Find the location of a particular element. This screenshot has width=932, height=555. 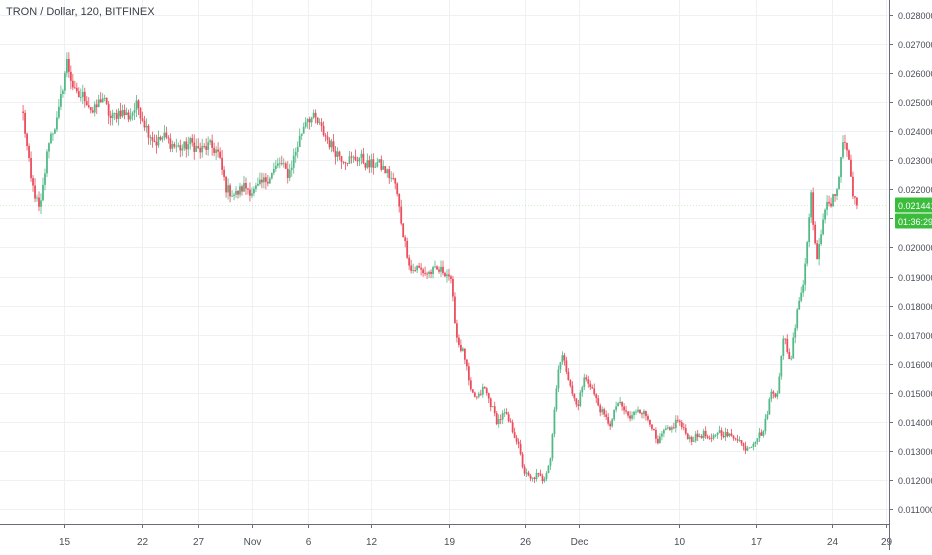

y-tick-label: 0.015000 is located at coordinates (915, 394).